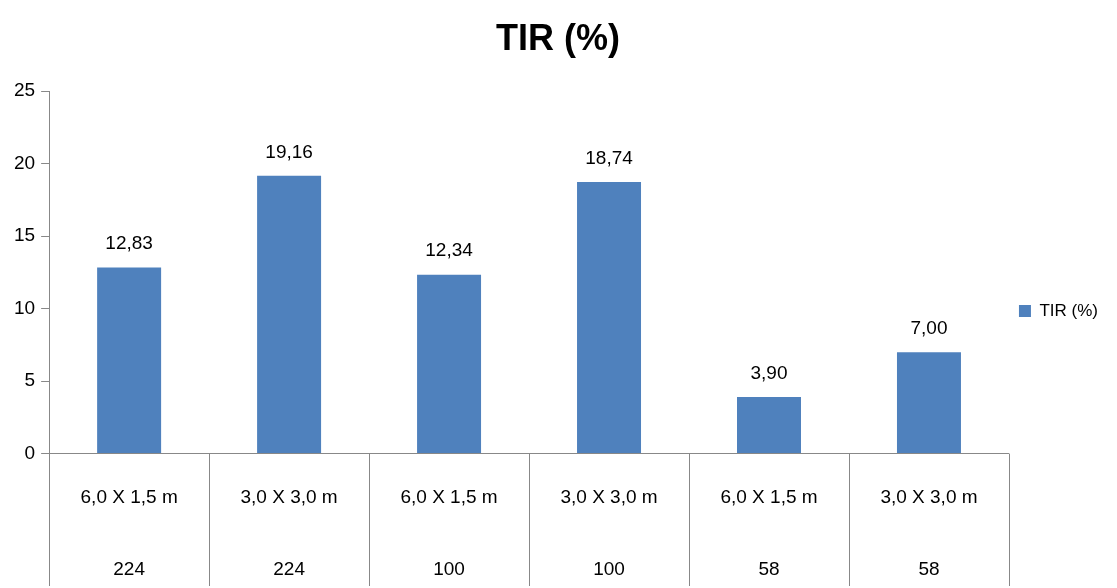 The width and height of the screenshot is (1117, 588). I want to click on y-tick-label: 20, so click(24, 162).